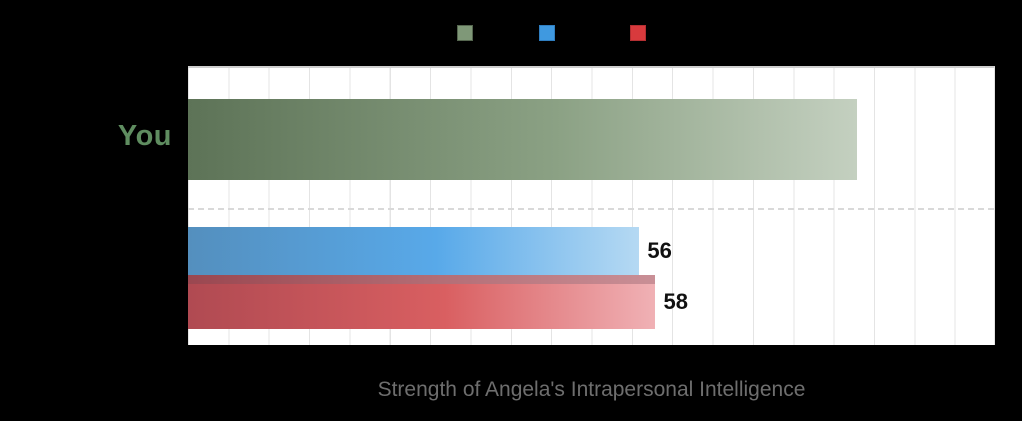 The height and width of the screenshot is (421, 1022). Describe the element at coordinates (465, 33) in the screenshot. I see `legend-swatch-green` at that location.